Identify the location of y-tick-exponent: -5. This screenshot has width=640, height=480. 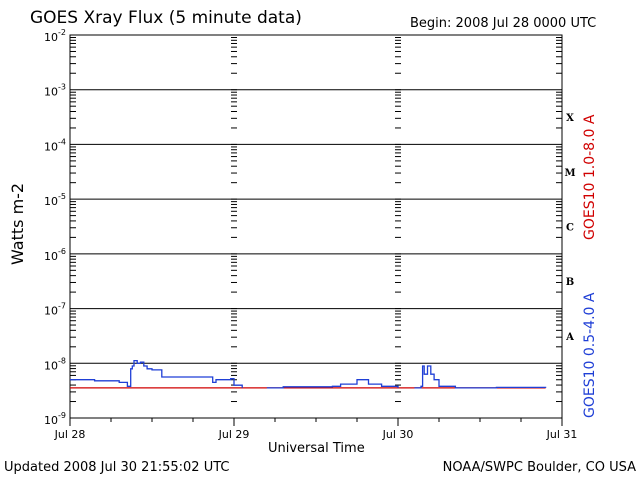
(62, 196).